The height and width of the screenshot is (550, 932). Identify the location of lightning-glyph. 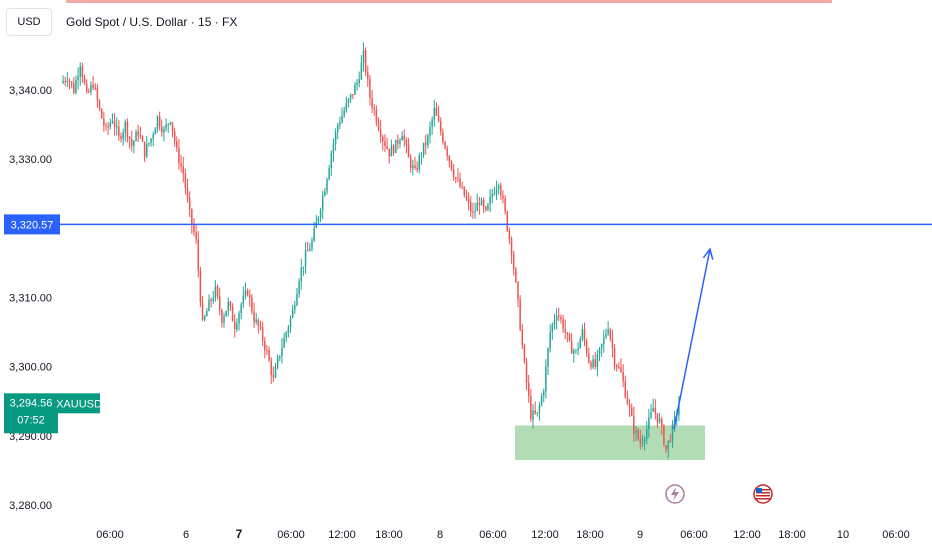
(675, 494).